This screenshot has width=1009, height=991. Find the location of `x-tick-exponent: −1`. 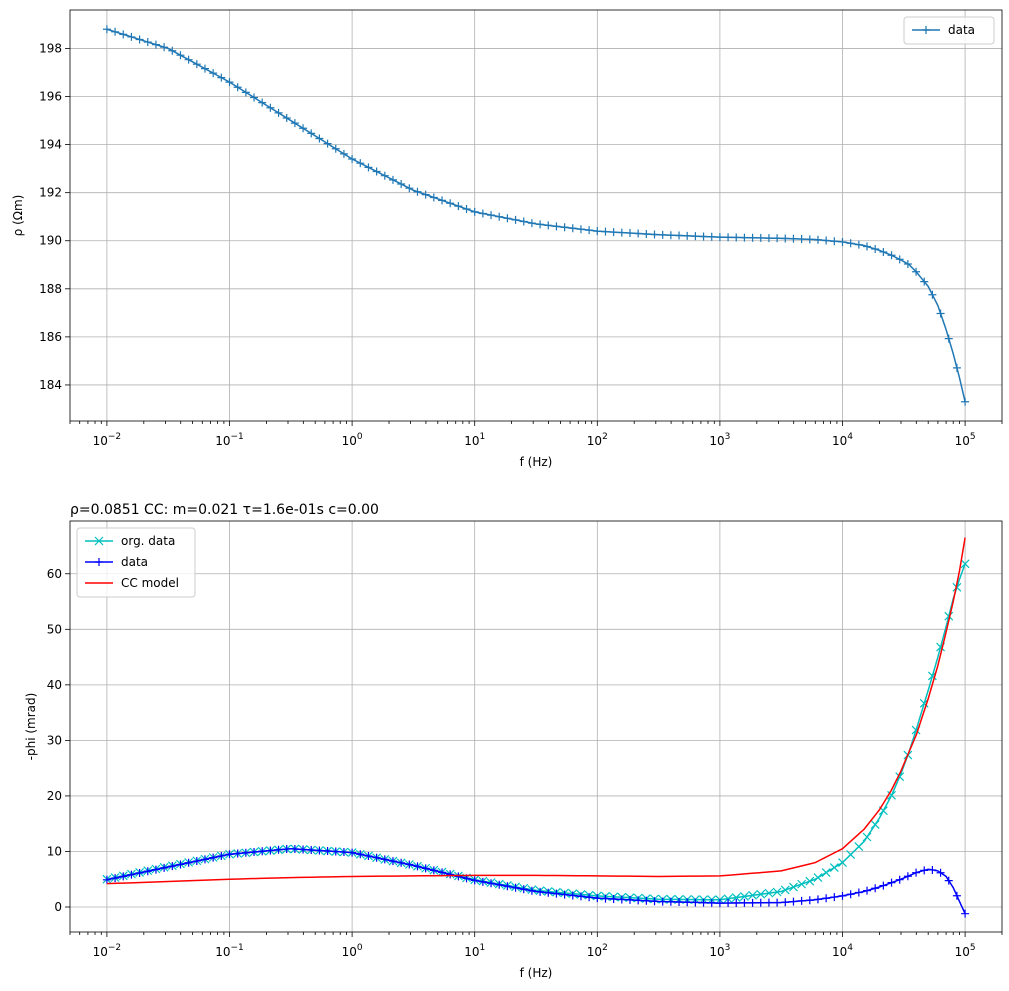

x-tick-exponent: −1 is located at coordinates (237, 948).